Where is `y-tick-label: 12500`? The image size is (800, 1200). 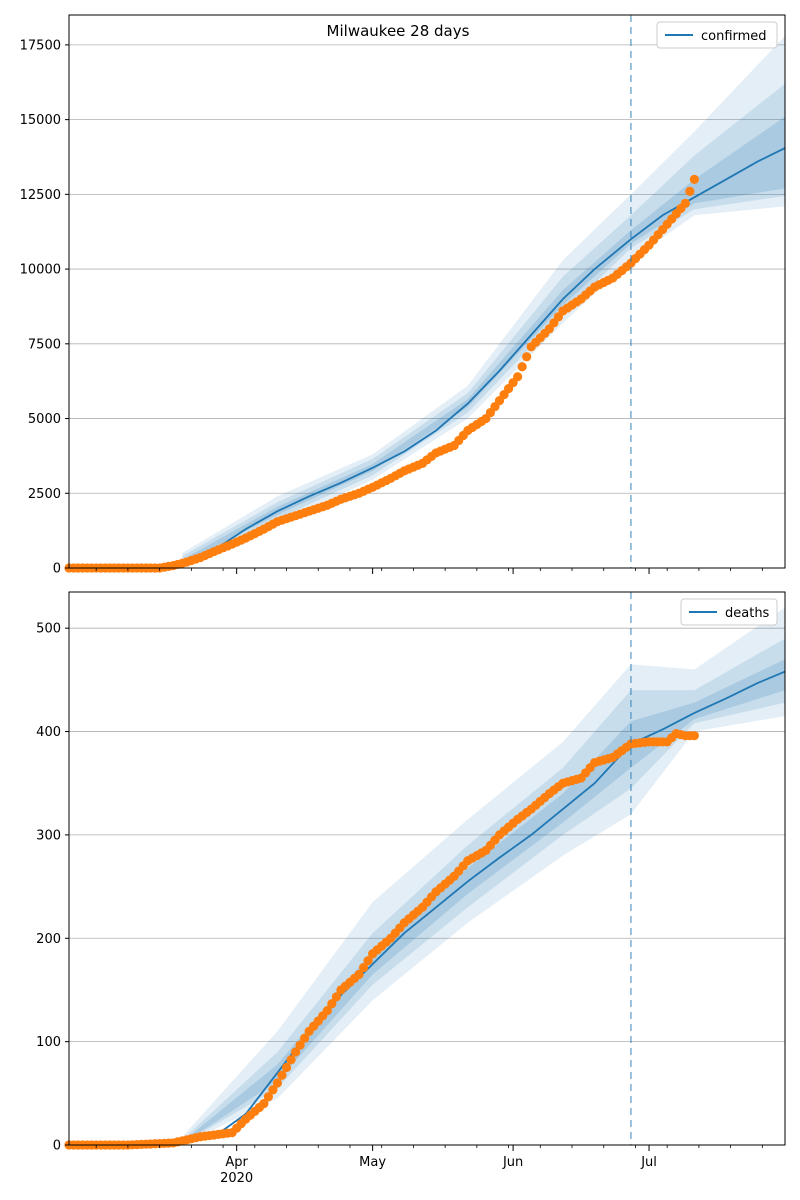 y-tick-label: 12500 is located at coordinates (40, 195).